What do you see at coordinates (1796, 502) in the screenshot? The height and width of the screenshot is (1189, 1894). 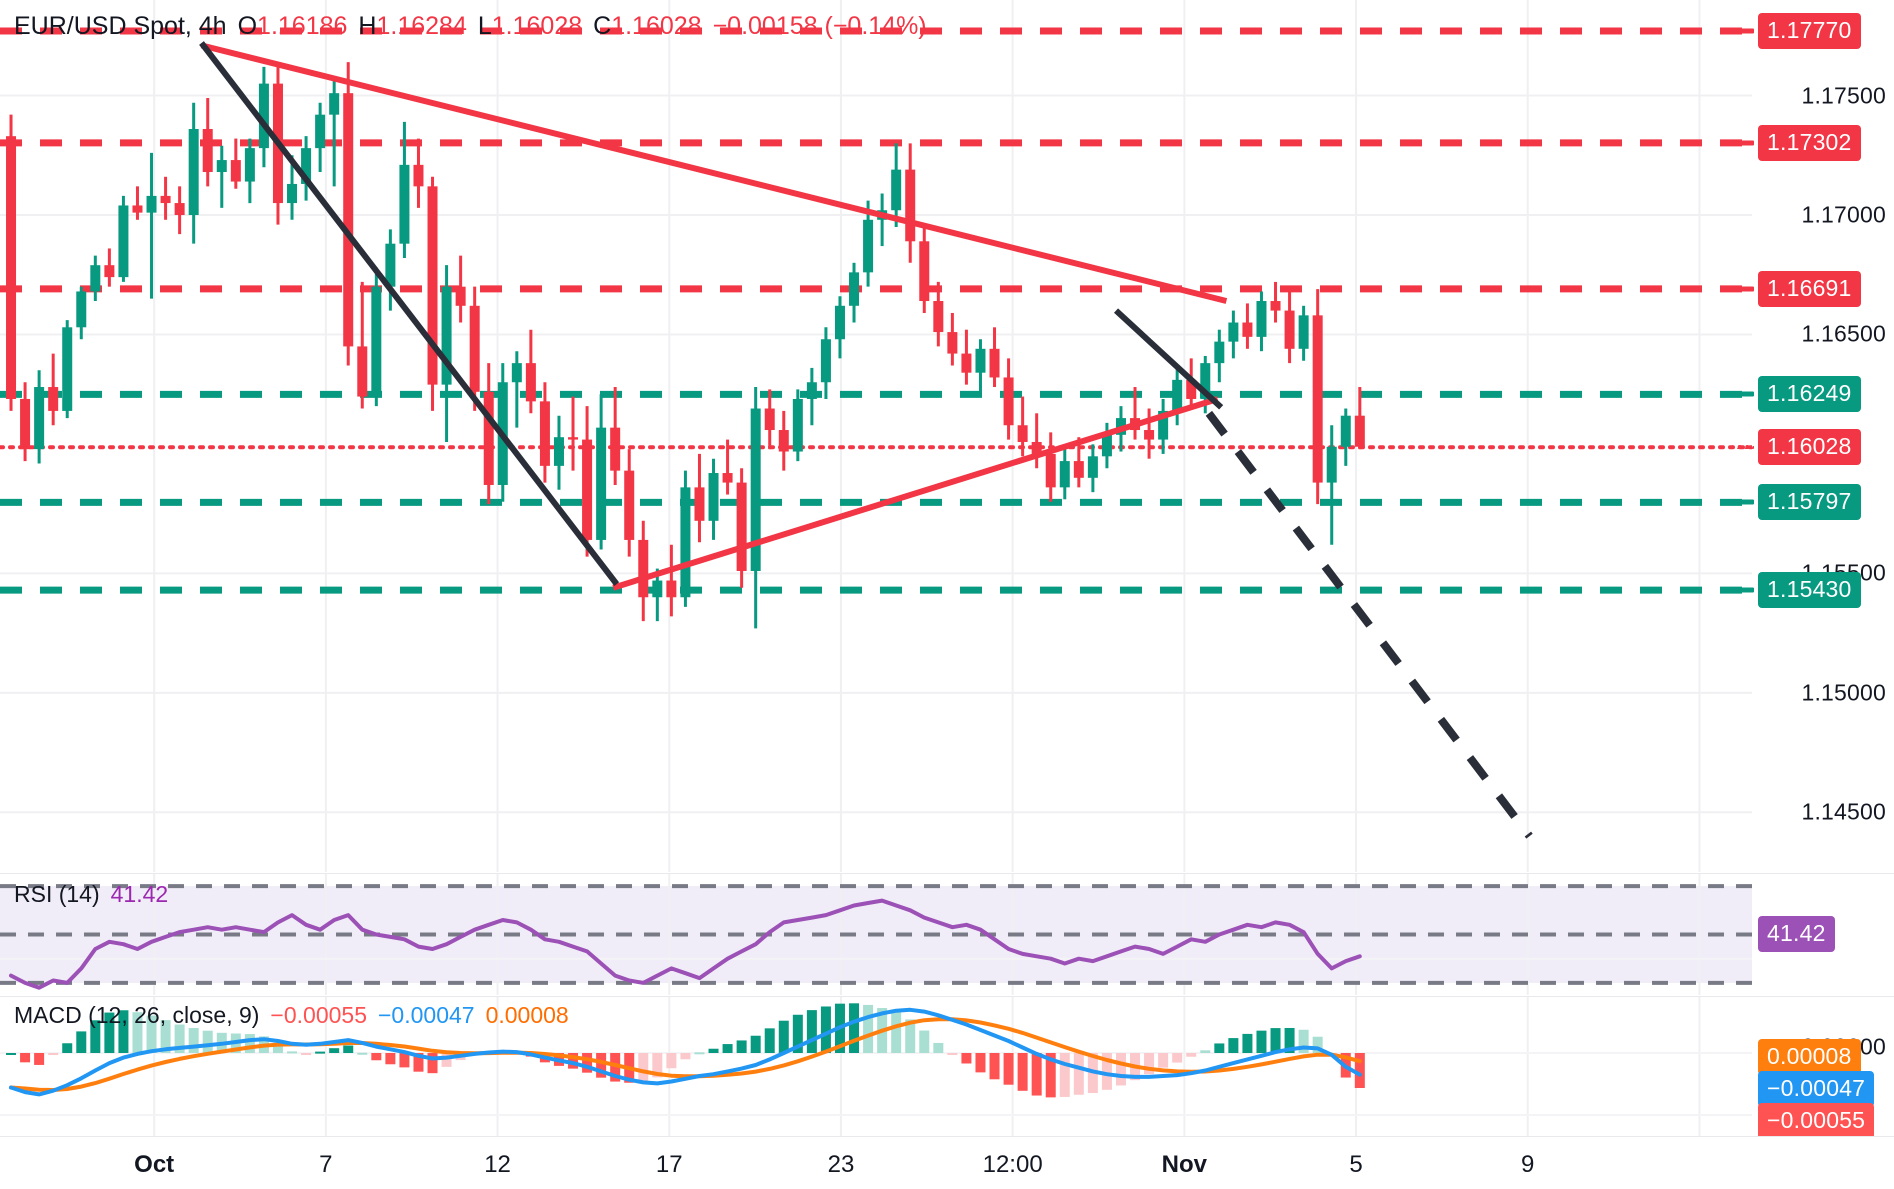 I see `support-level-badge: 1.15797` at bounding box center [1796, 502].